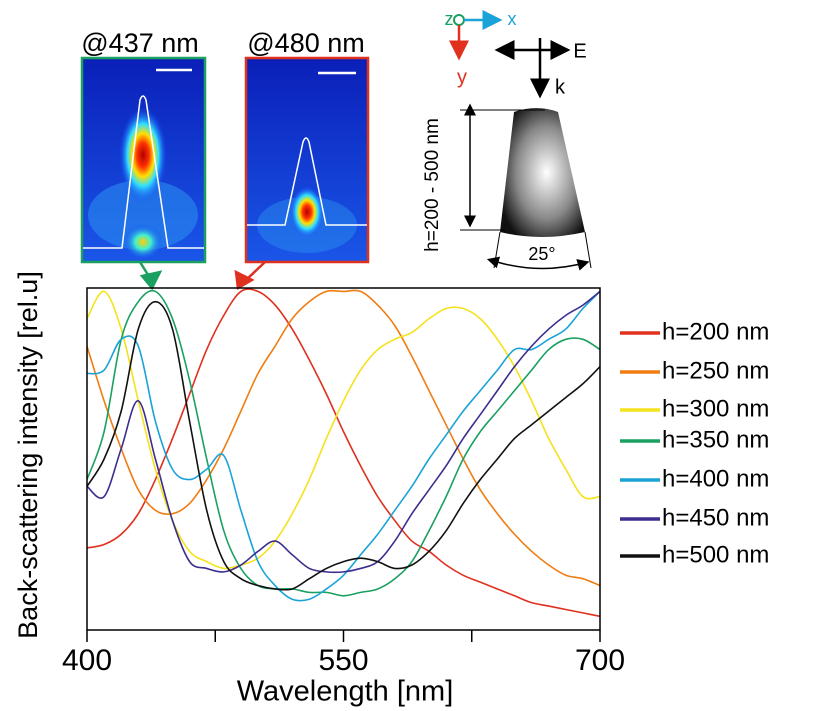 This screenshot has height=711, width=814. Describe the element at coordinates (579, 51) in the screenshot. I see `field-label: E` at that location.